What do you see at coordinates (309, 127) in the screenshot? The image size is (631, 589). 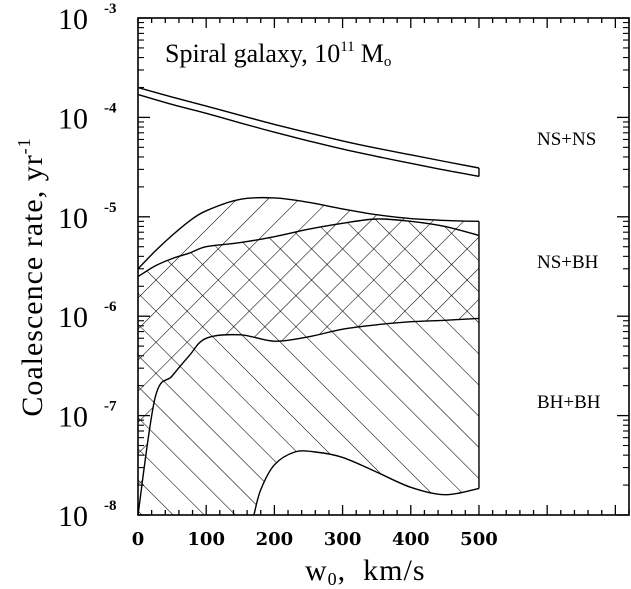 I see `ns-ns-upper-line` at bounding box center [309, 127].